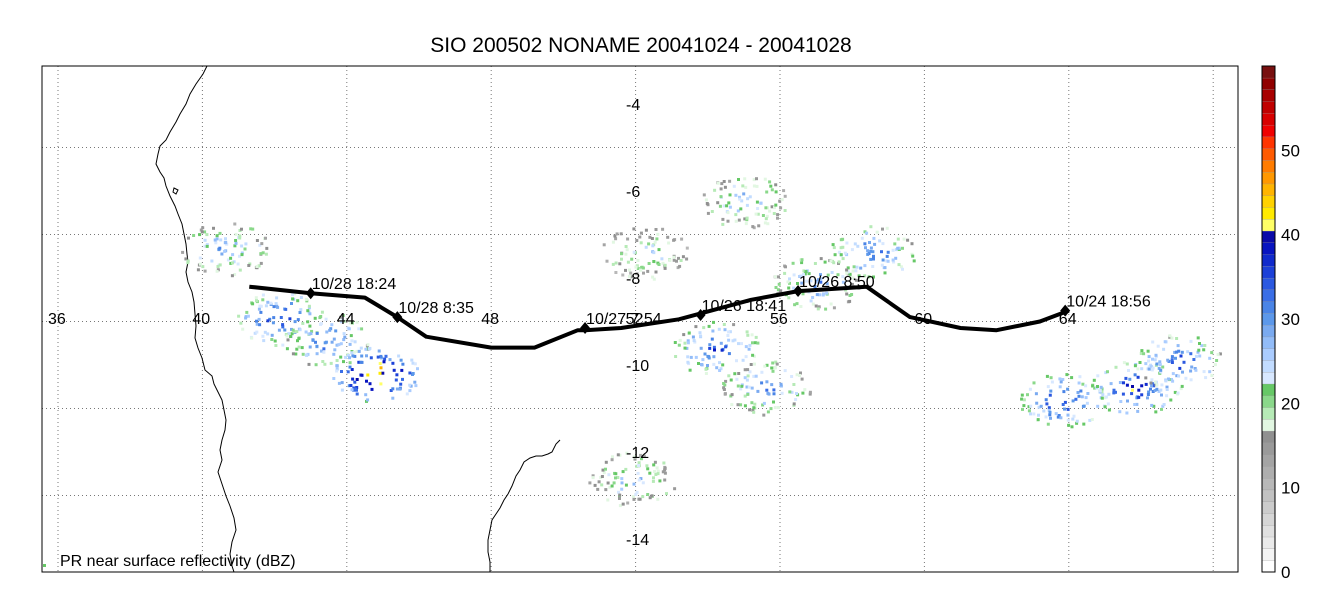 The height and width of the screenshot is (590, 1342). What do you see at coordinates (633, 105) in the screenshot?
I see `latitude-label: -4` at bounding box center [633, 105].